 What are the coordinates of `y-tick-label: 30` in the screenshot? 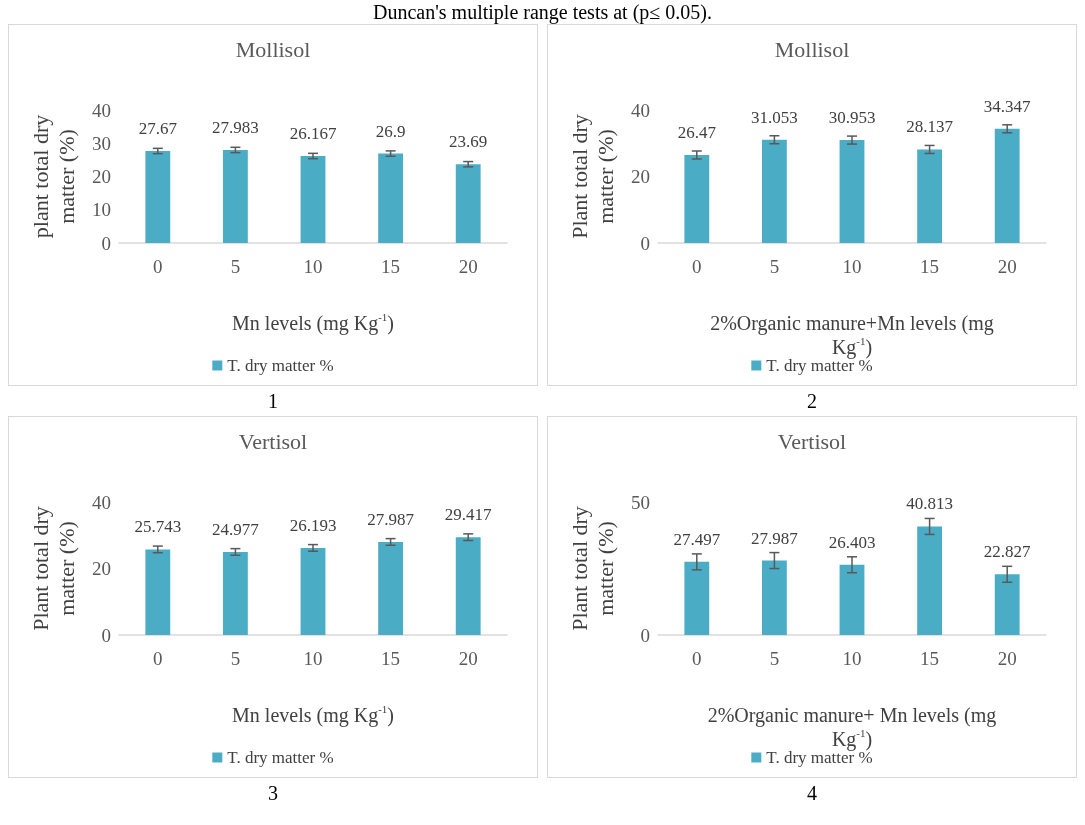 It's located at (101, 143).